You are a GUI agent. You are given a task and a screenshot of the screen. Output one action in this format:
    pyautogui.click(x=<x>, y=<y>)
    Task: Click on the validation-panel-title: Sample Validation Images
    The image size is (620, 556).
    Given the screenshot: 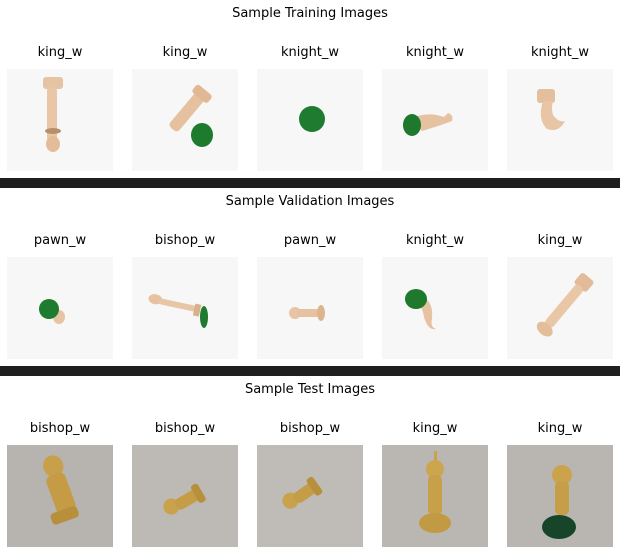 What is the action you would take?
    pyautogui.click(x=310, y=201)
    